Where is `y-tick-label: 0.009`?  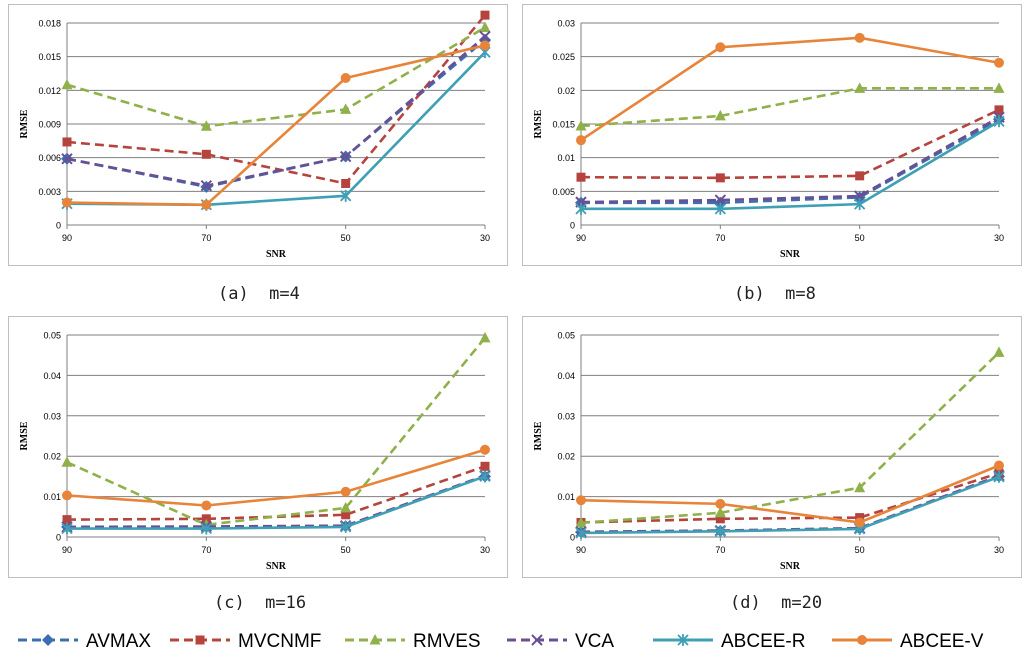 y-tick-label: 0.009 is located at coordinates (49, 125).